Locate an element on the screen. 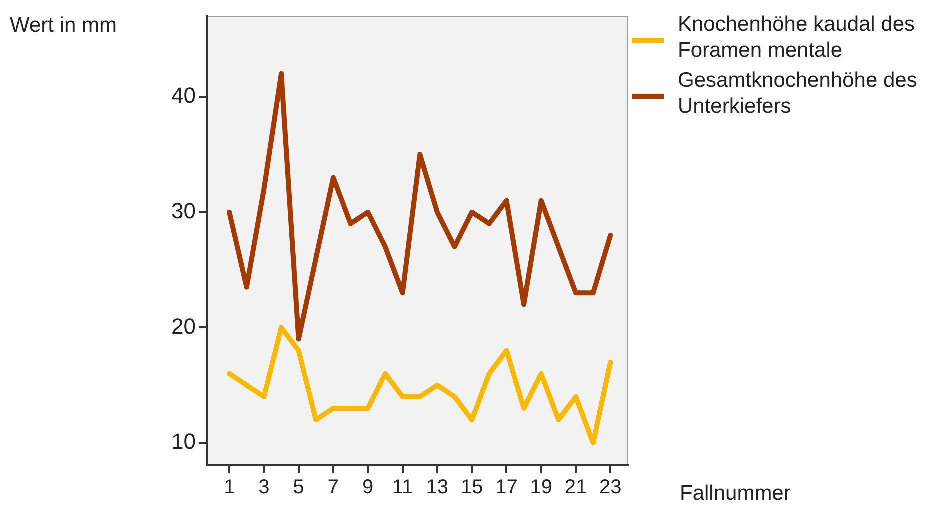 The image size is (944, 508). legend-label: Gesamtknochenhöhe des Unterkiefers is located at coordinates (798, 94).